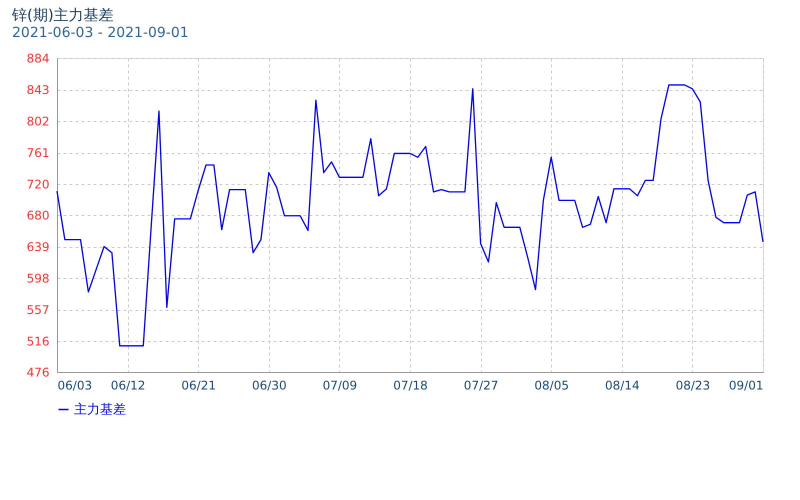 The height and width of the screenshot is (500, 800). Describe the element at coordinates (746, 385) in the screenshot. I see `x-tick-label: 09/01` at that location.